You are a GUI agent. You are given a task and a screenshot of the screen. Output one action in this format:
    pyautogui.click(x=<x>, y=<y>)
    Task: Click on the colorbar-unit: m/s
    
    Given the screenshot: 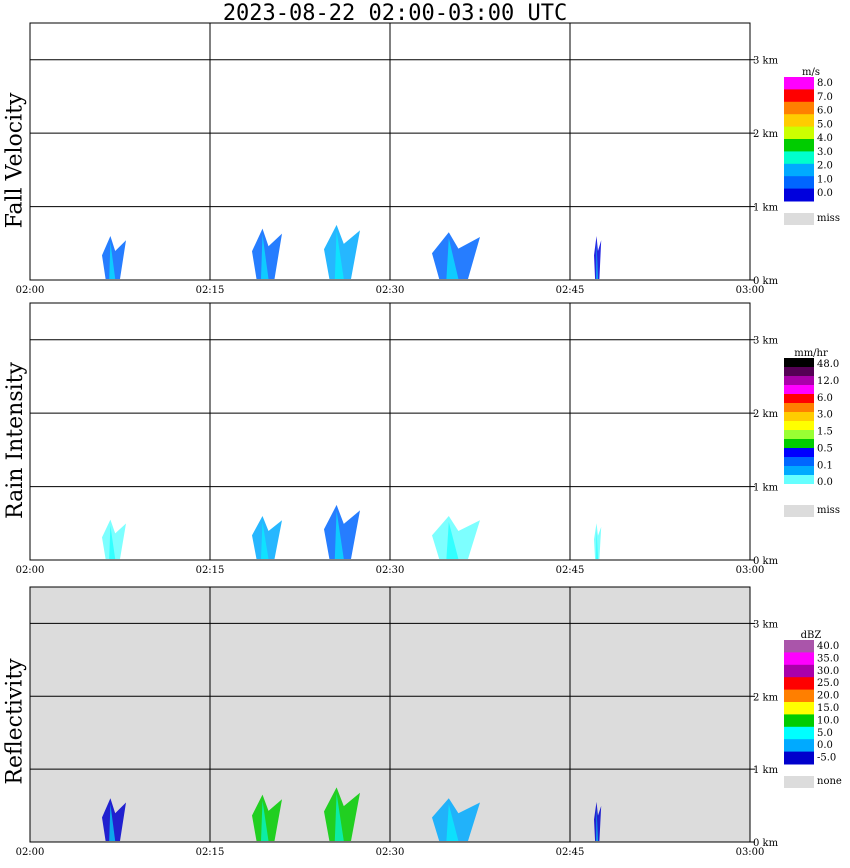 What is the action you would take?
    pyautogui.click(x=811, y=72)
    